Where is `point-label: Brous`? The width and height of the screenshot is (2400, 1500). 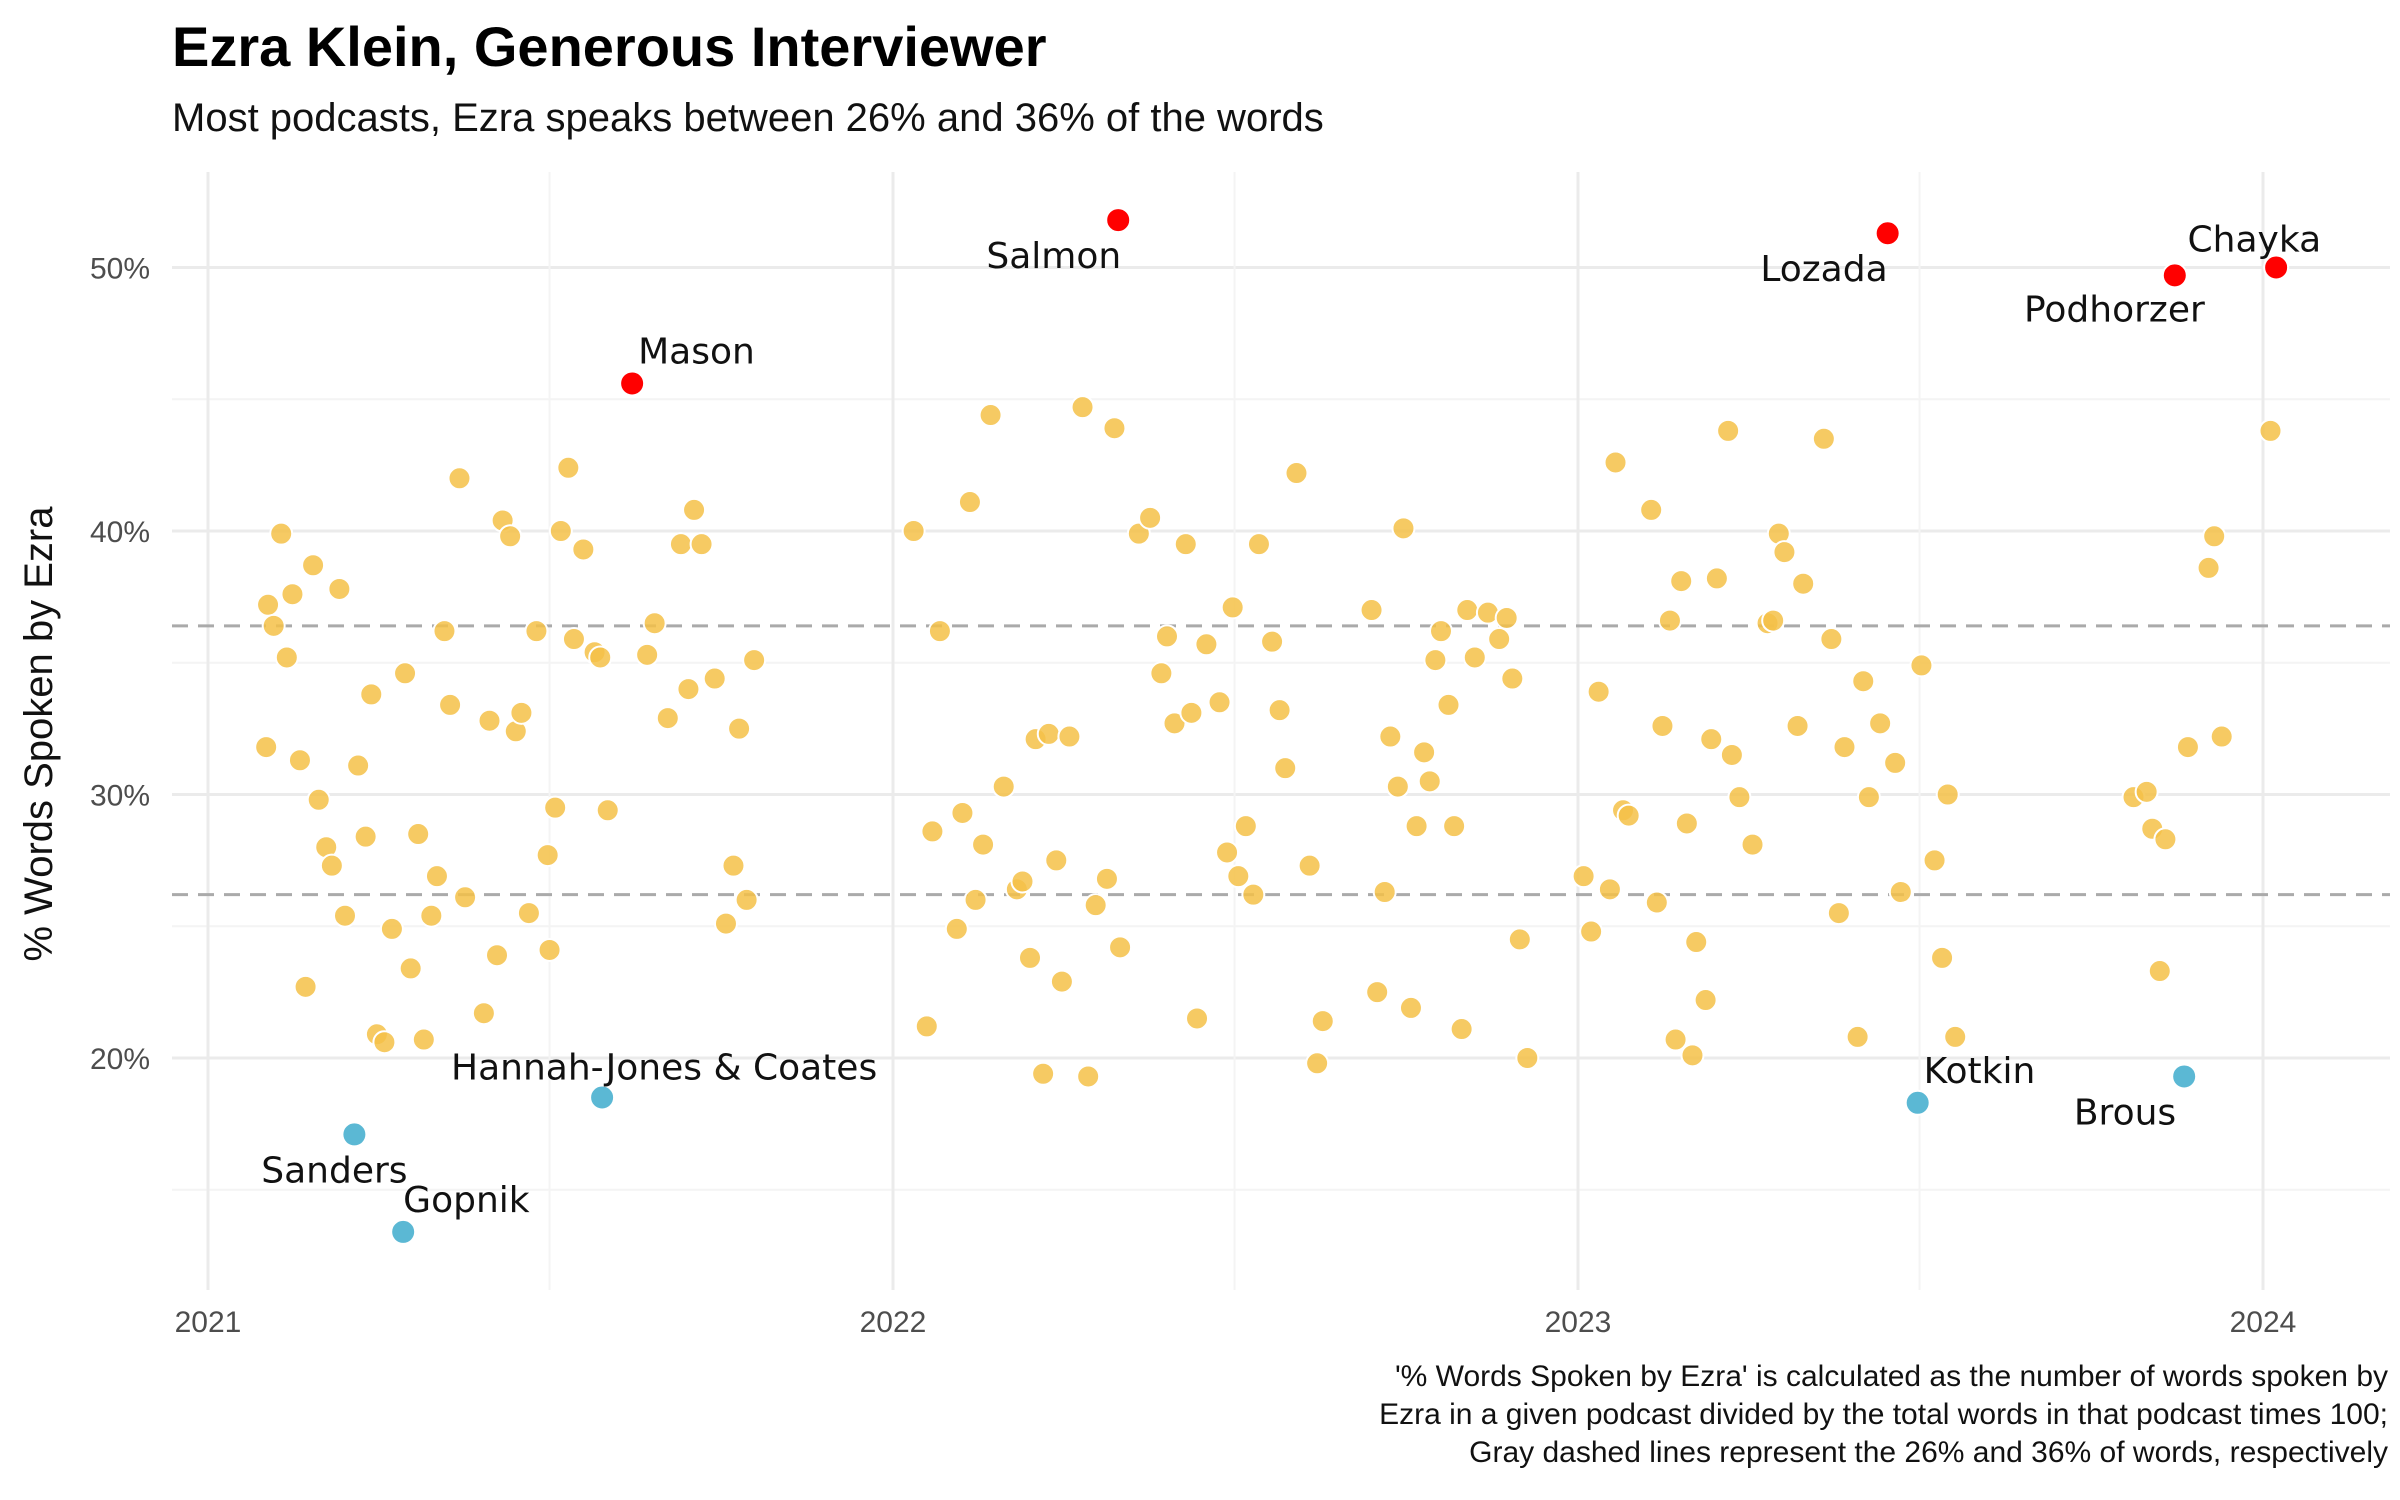 point-label: Brous is located at coordinates (2125, 1112).